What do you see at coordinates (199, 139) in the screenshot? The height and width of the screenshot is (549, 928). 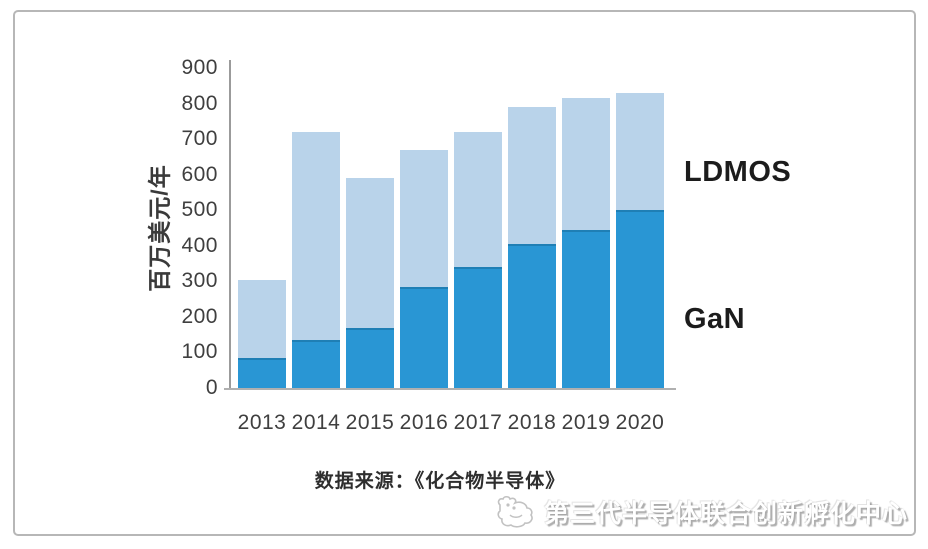 I see `y-tick-label-700: 700` at bounding box center [199, 139].